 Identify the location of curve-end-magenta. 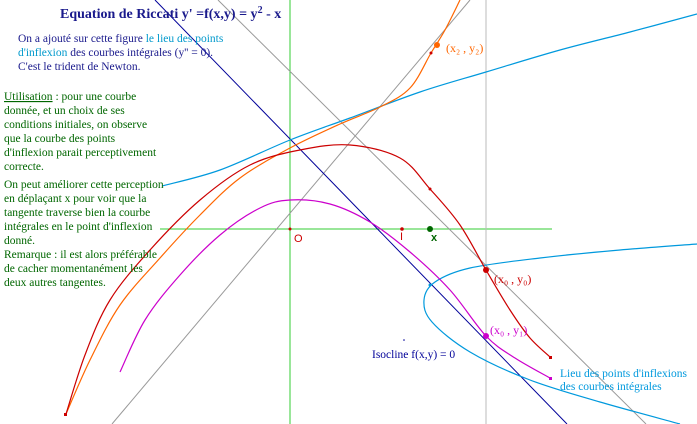
(550, 378).